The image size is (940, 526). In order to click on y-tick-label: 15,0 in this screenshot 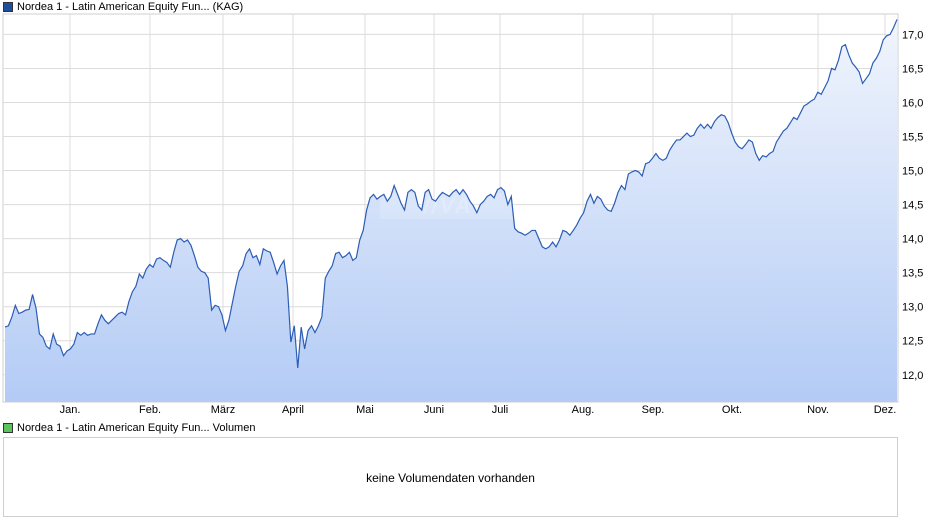, I will do `click(912, 172)`.